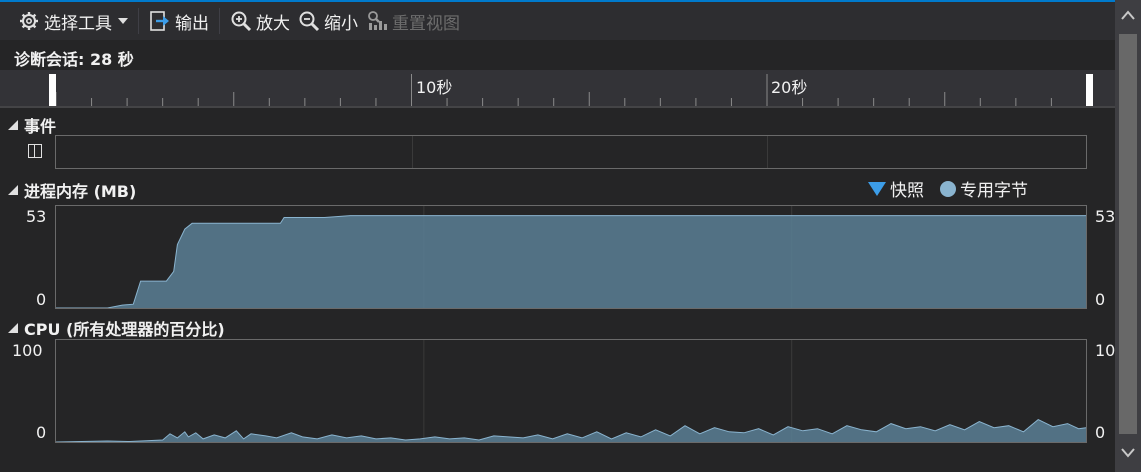  I want to click on export-button: 输出, so click(179, 21).